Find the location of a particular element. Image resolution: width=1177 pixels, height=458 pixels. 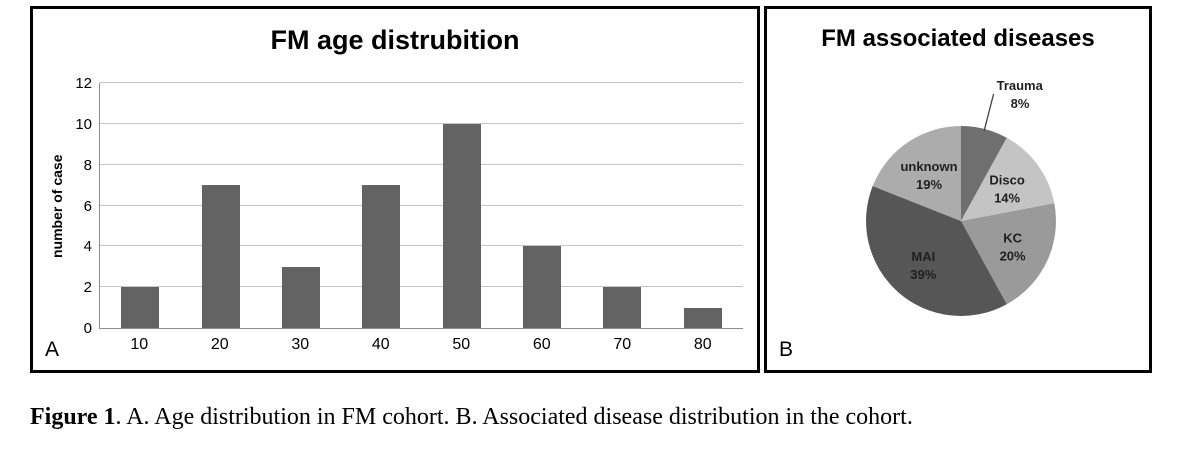

y-tick-label-8: 8 is located at coordinates (87, 165).